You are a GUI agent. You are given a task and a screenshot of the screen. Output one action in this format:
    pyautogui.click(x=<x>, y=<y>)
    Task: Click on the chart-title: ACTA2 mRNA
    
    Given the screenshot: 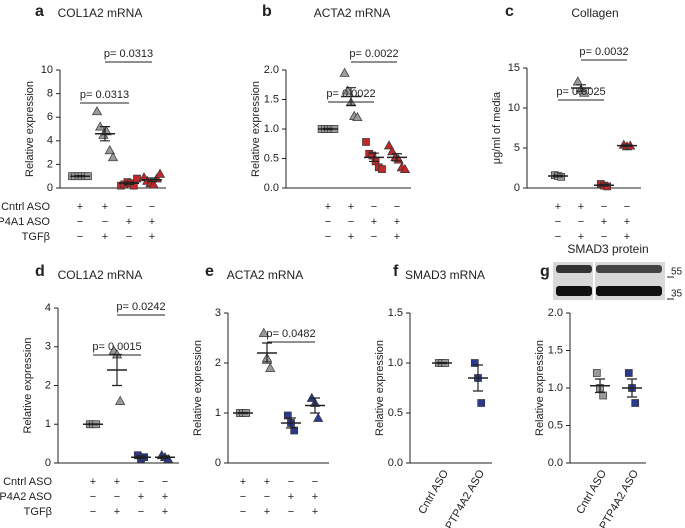 What is the action you would take?
    pyautogui.click(x=352, y=13)
    